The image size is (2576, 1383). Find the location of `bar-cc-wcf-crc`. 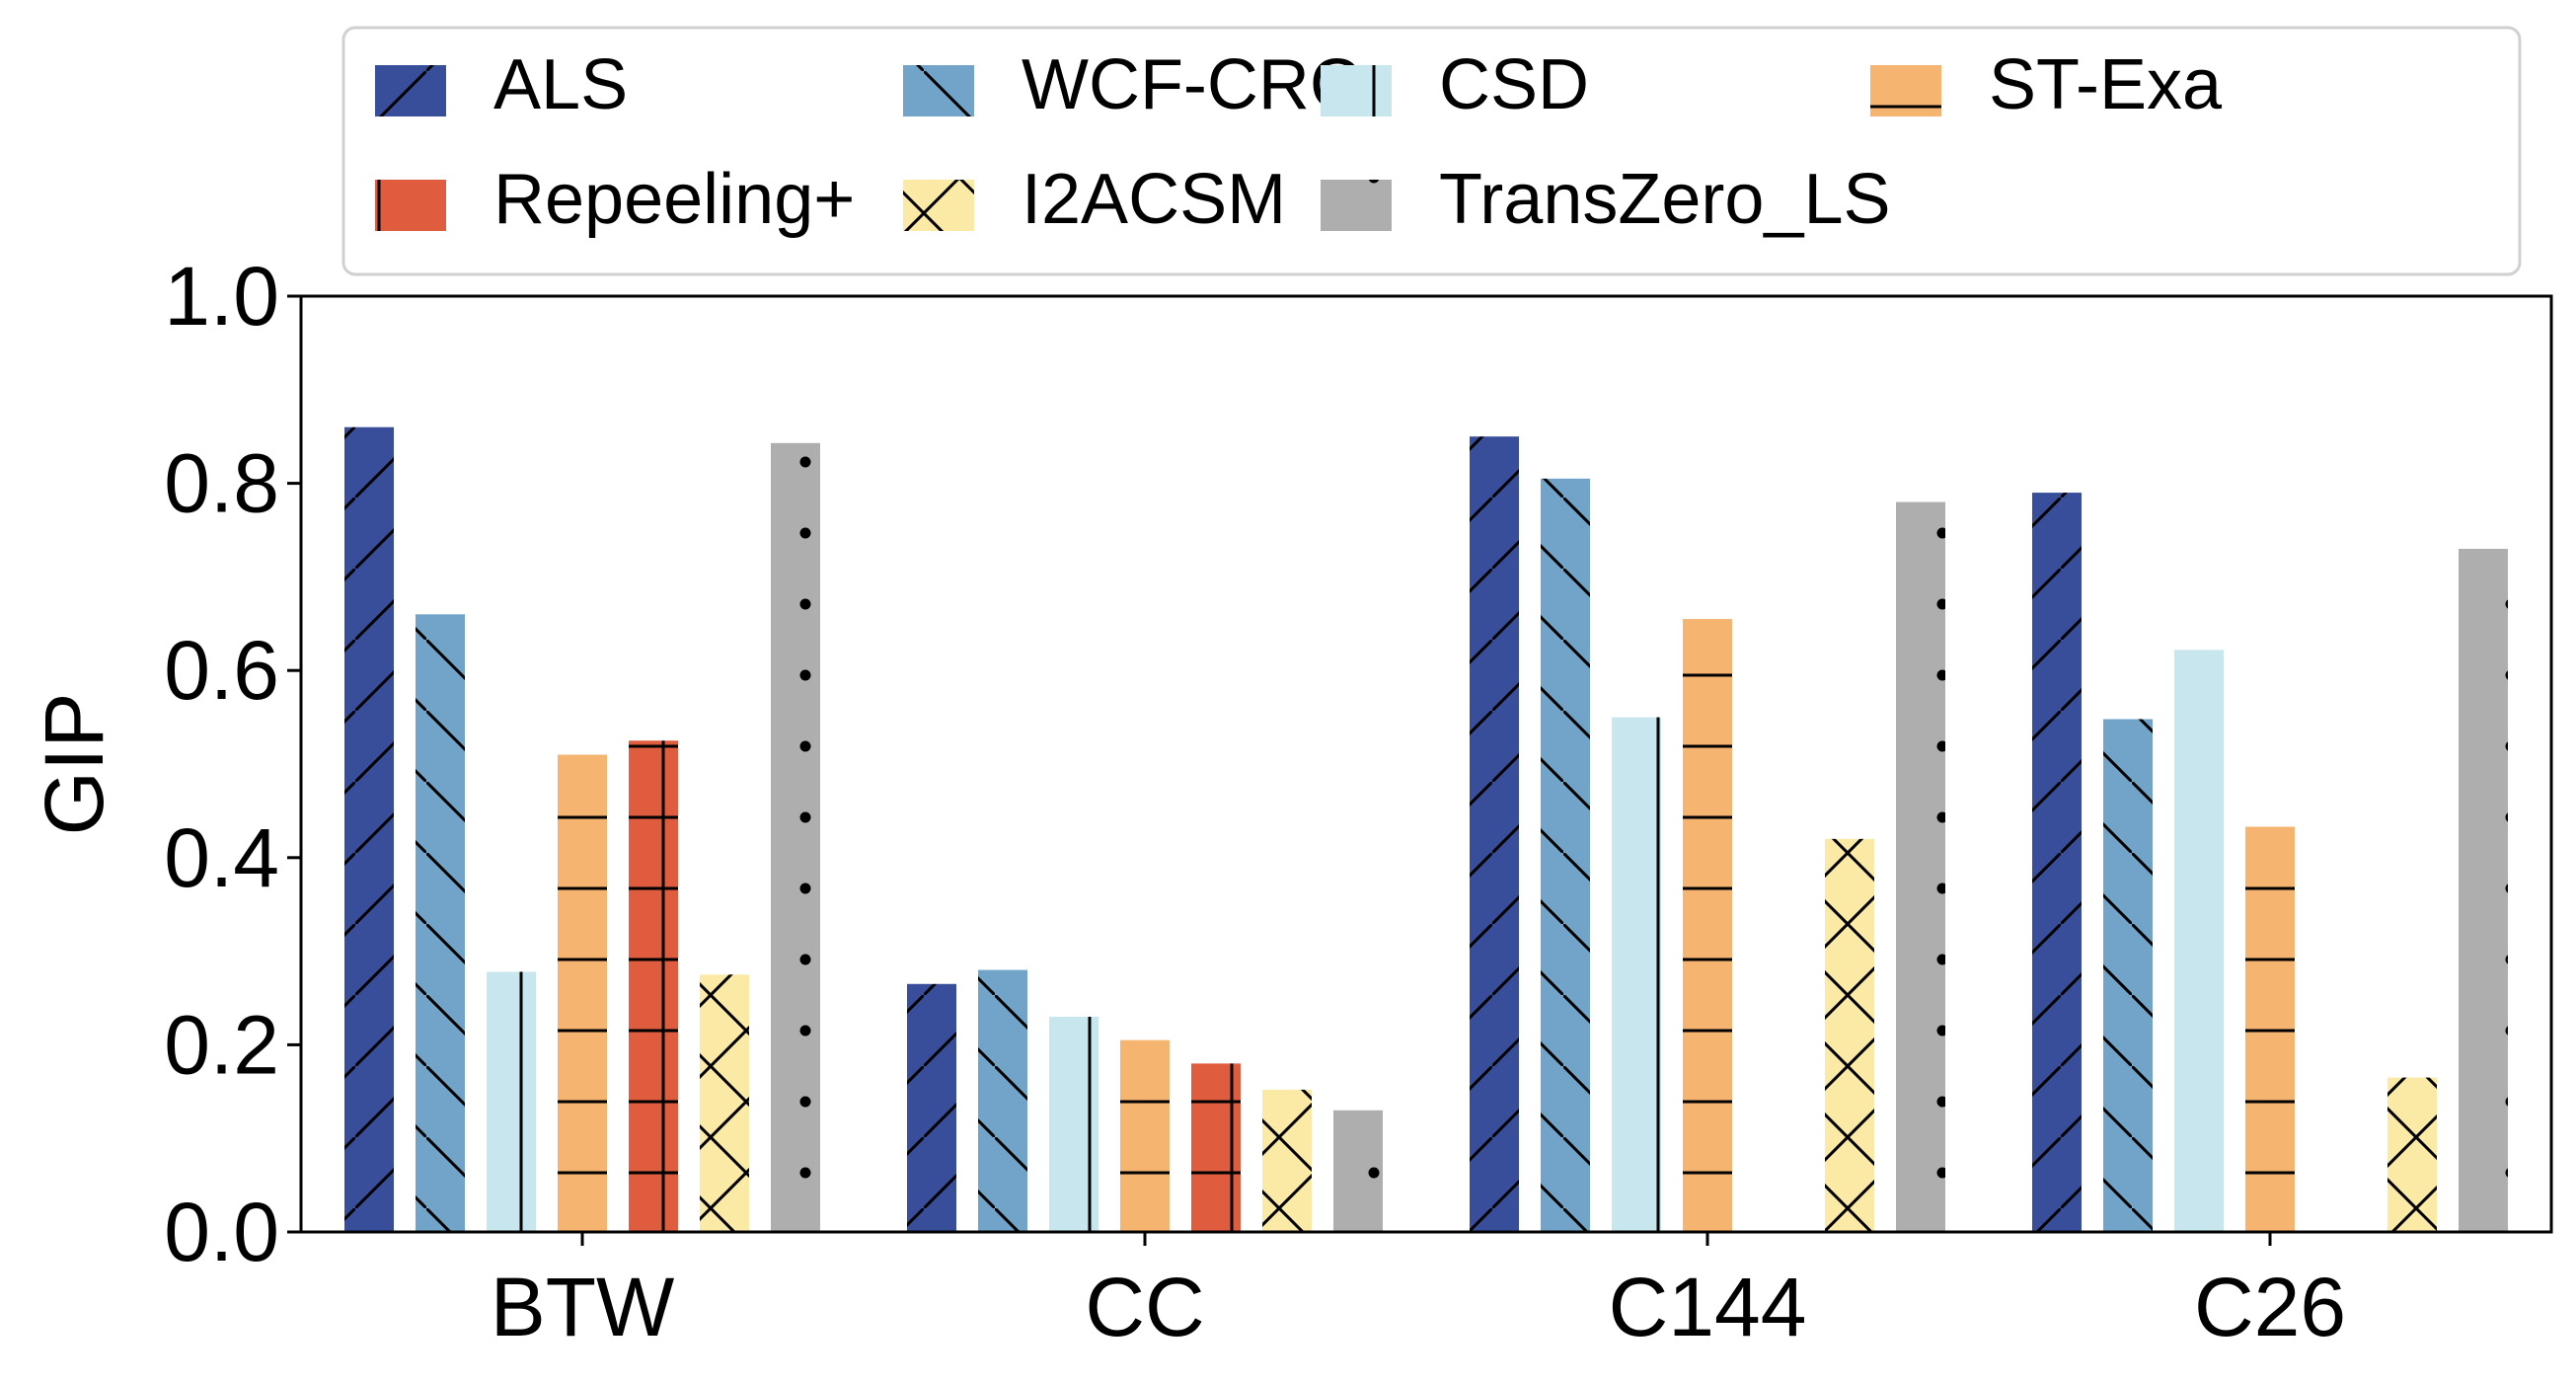

bar-cc-wcf-crc is located at coordinates (1002, 1100).